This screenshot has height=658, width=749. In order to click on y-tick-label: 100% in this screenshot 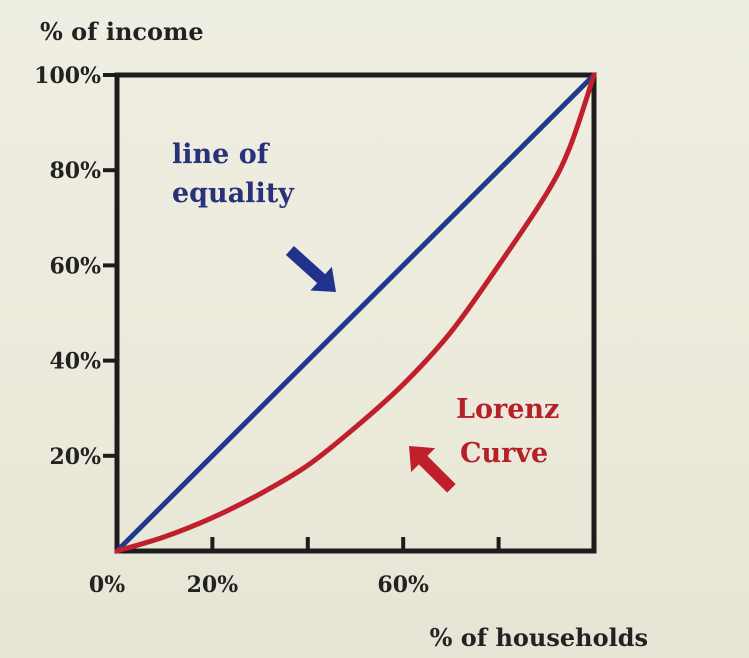, I will do `click(67, 76)`.